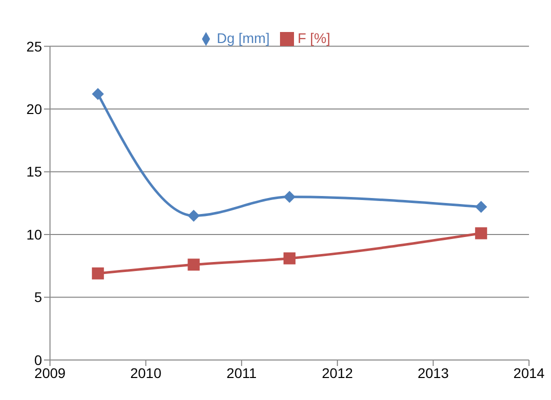 Image resolution: width=551 pixels, height=400 pixels. I want to click on x-tick-label: 2011, so click(241, 372).